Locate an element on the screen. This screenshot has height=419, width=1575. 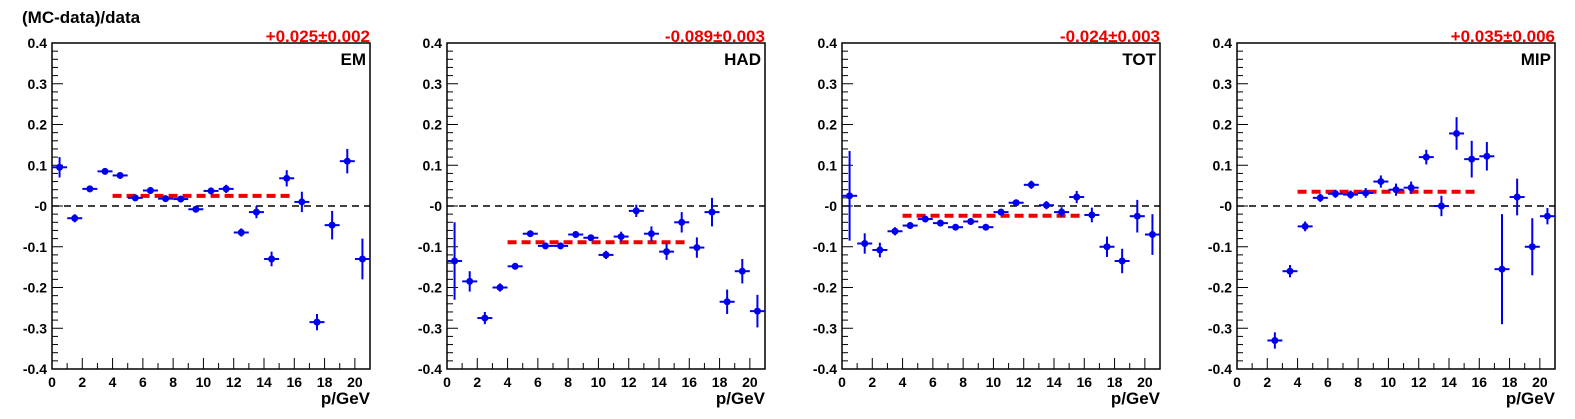
x-tick-label: 4 is located at coordinates (1298, 382).